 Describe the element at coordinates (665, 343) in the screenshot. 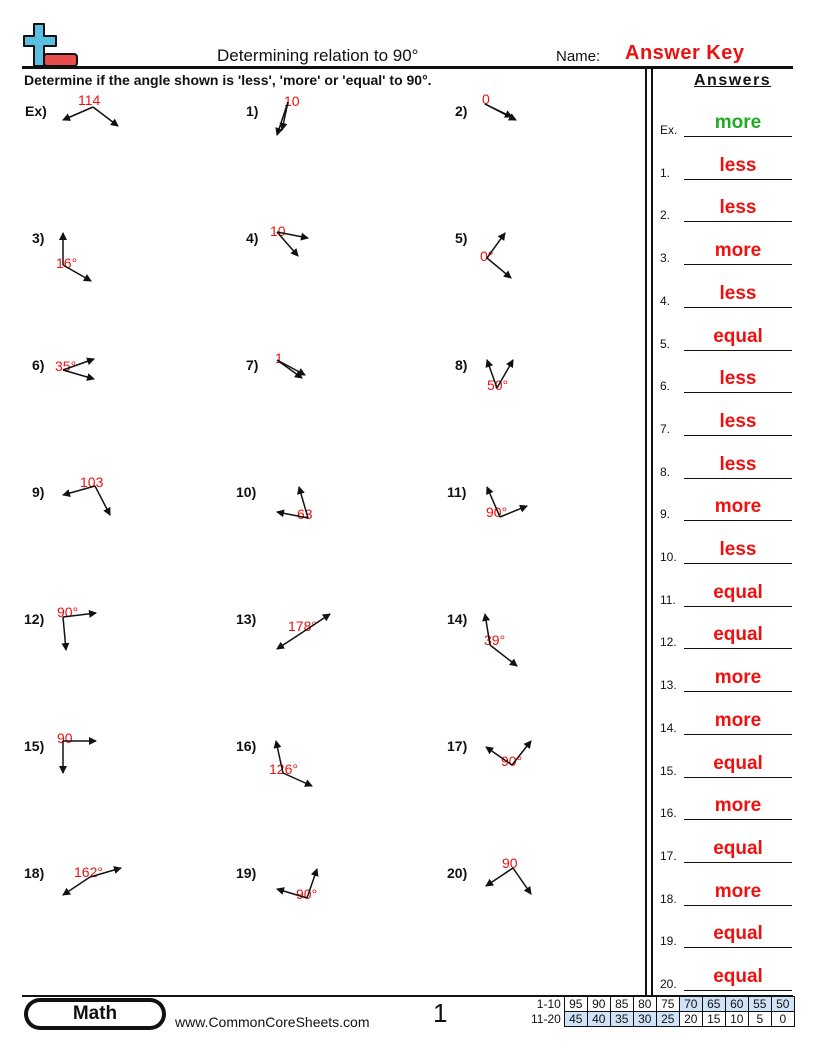

I see `answer-number: 5.` at that location.